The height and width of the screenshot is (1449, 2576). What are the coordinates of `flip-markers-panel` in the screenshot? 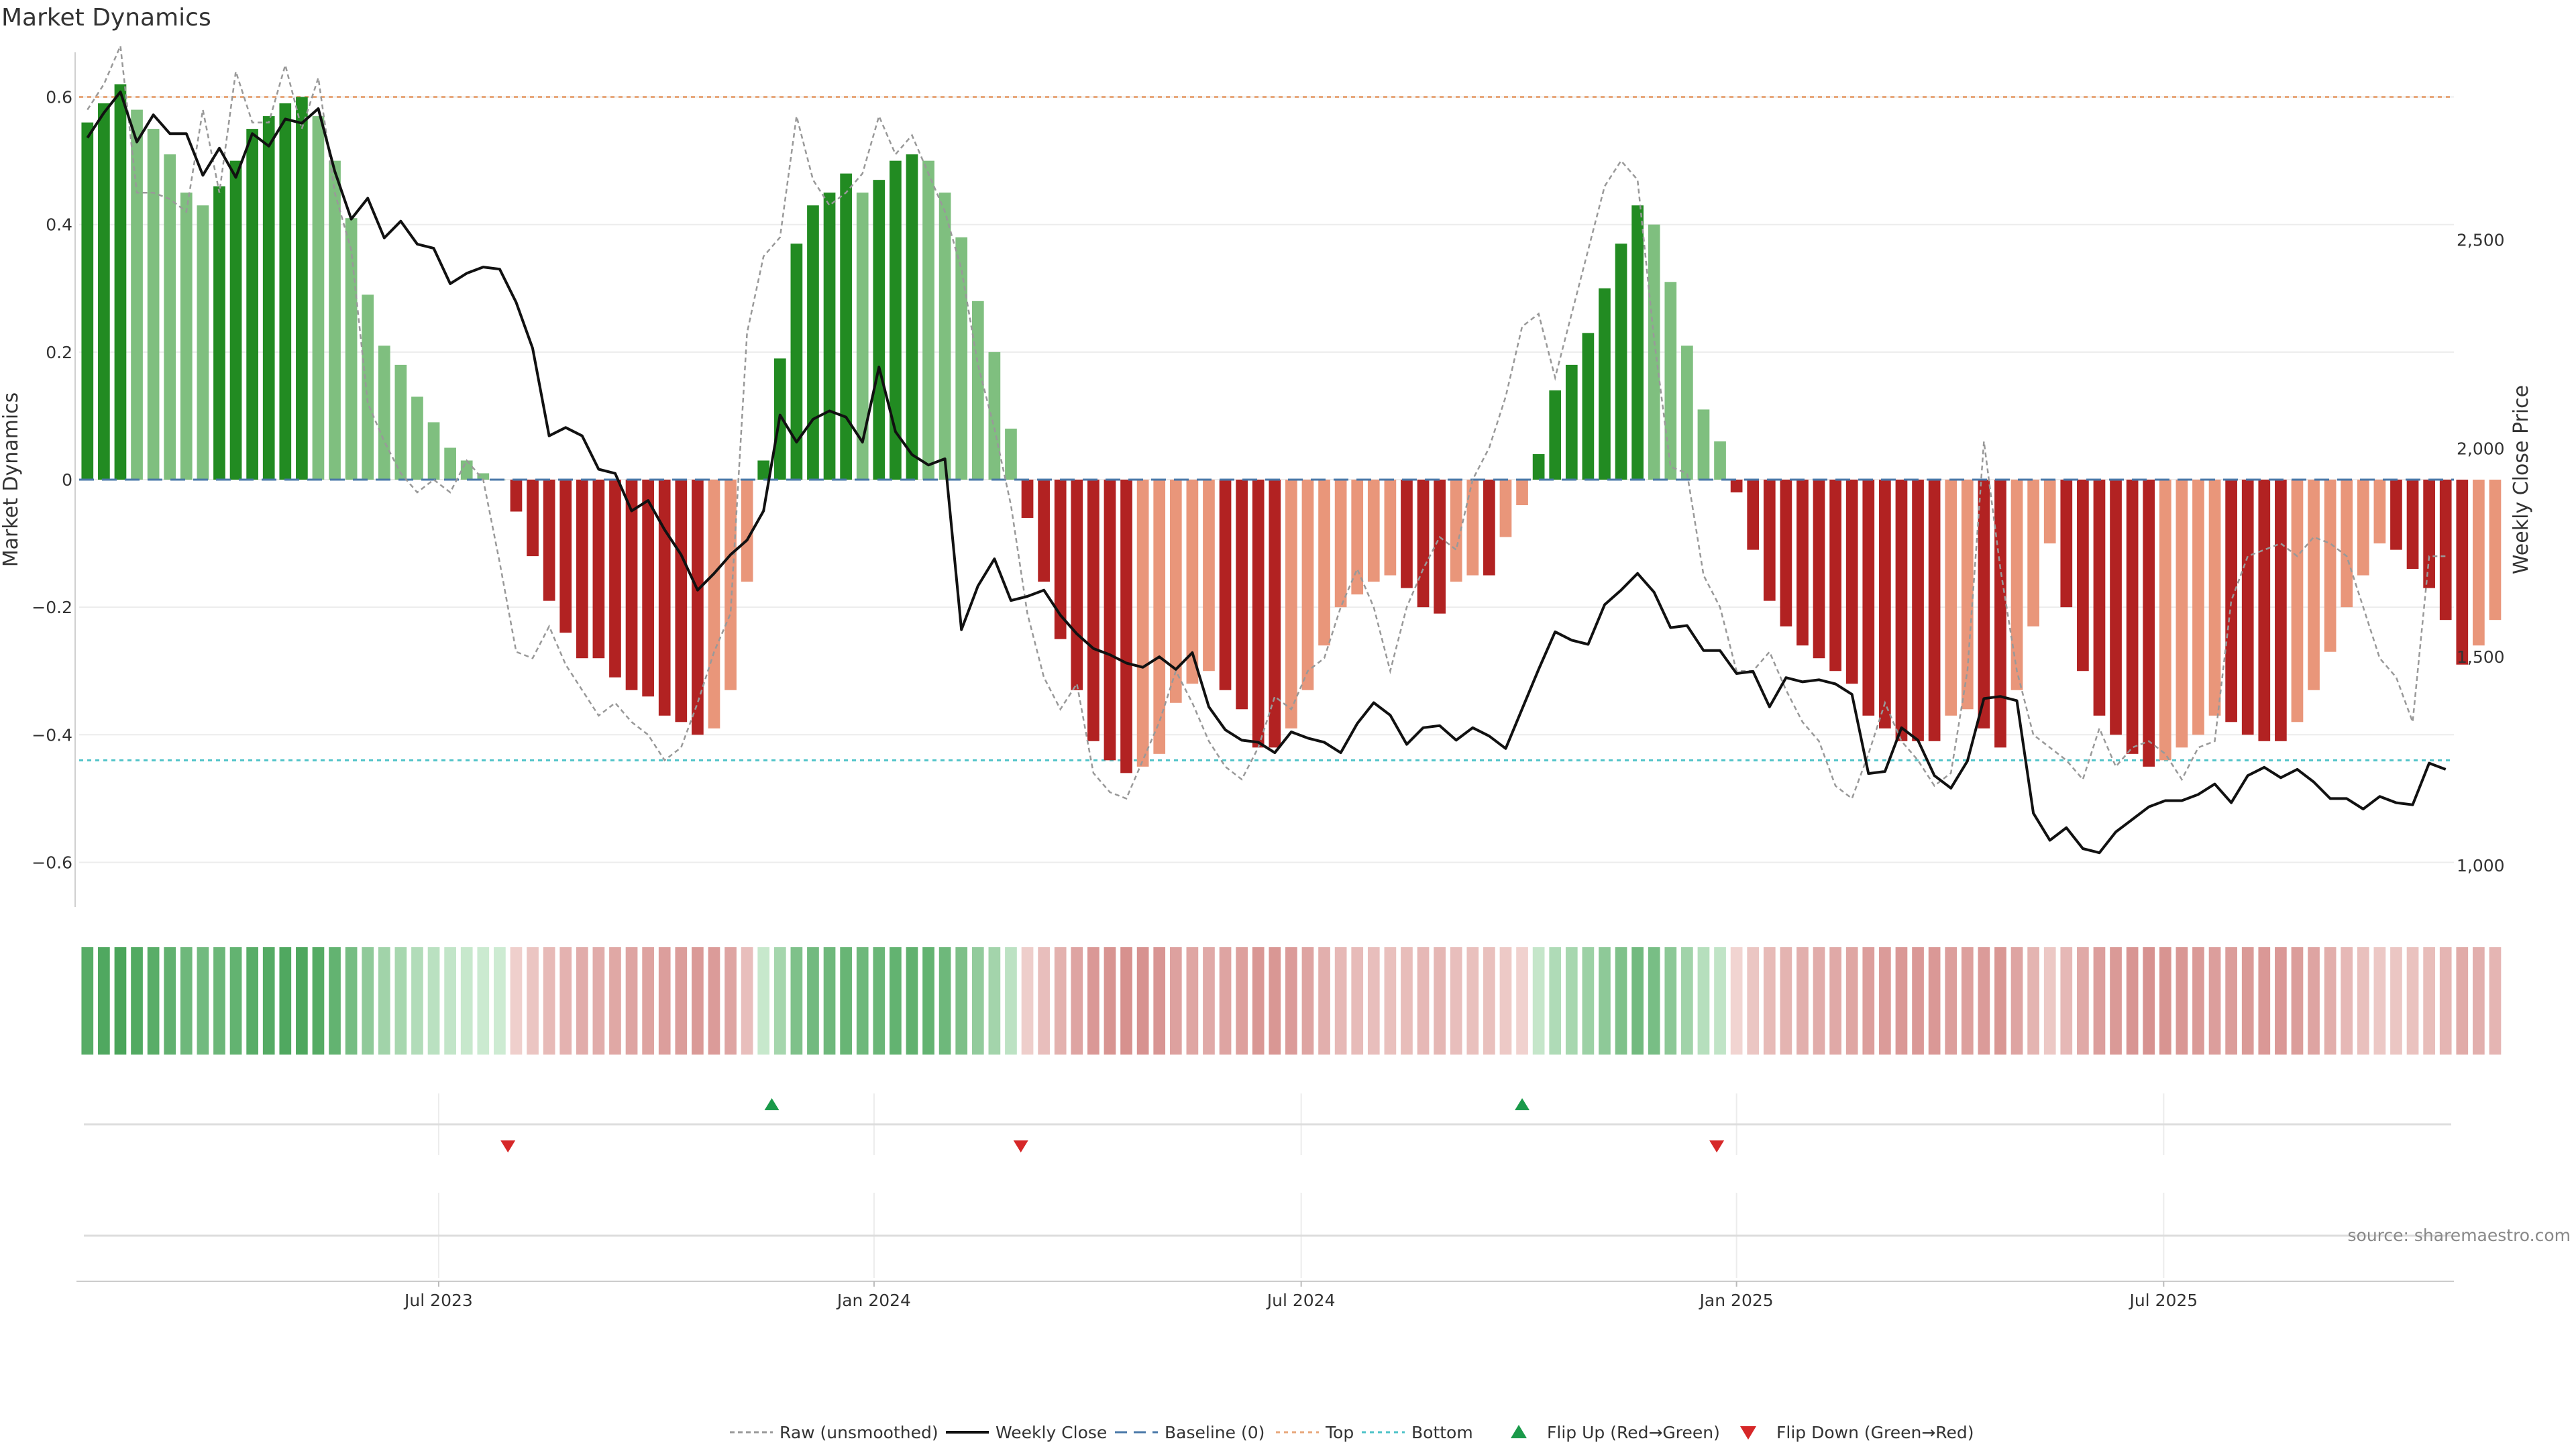 It's located at (1267, 1185).